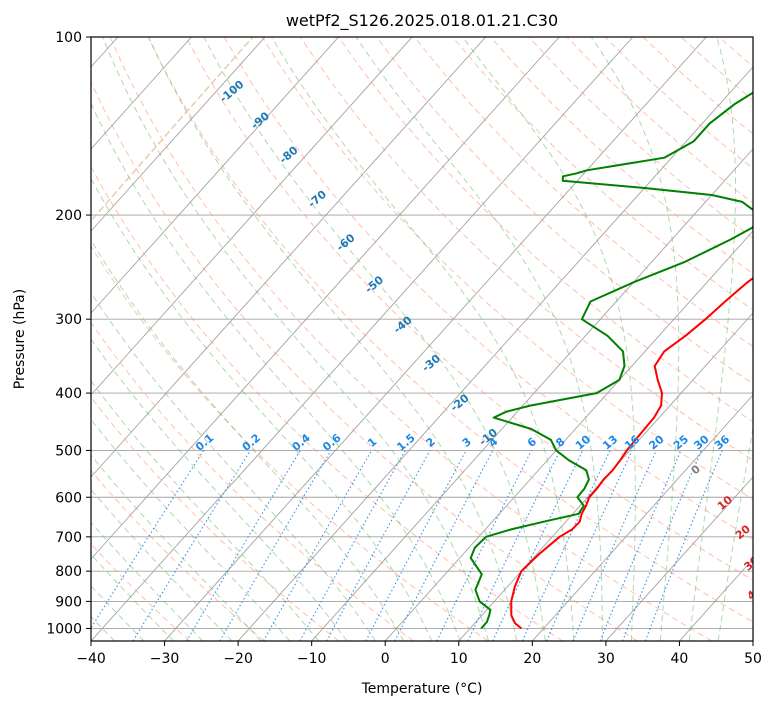 The height and width of the screenshot is (708, 775). What do you see at coordinates (656, 442) in the screenshot?
I see `mixing-ratio-label: 20` at bounding box center [656, 442].